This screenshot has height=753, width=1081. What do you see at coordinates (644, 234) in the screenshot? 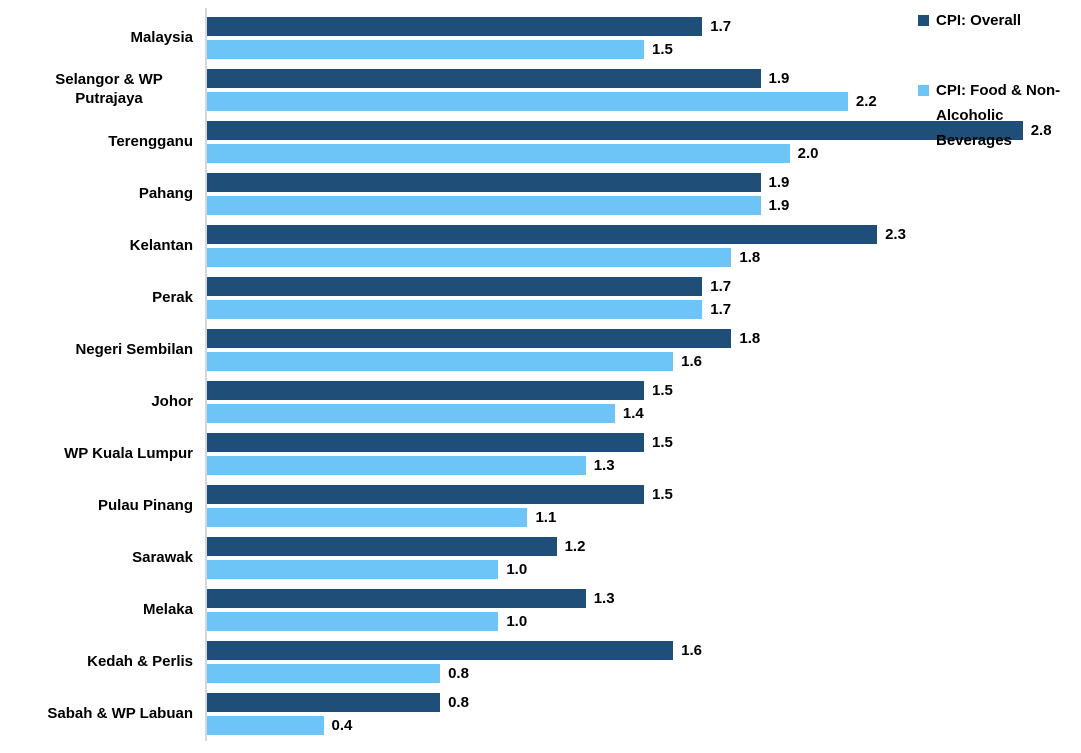
I see `bar-line: 2.3` at bounding box center [644, 234].